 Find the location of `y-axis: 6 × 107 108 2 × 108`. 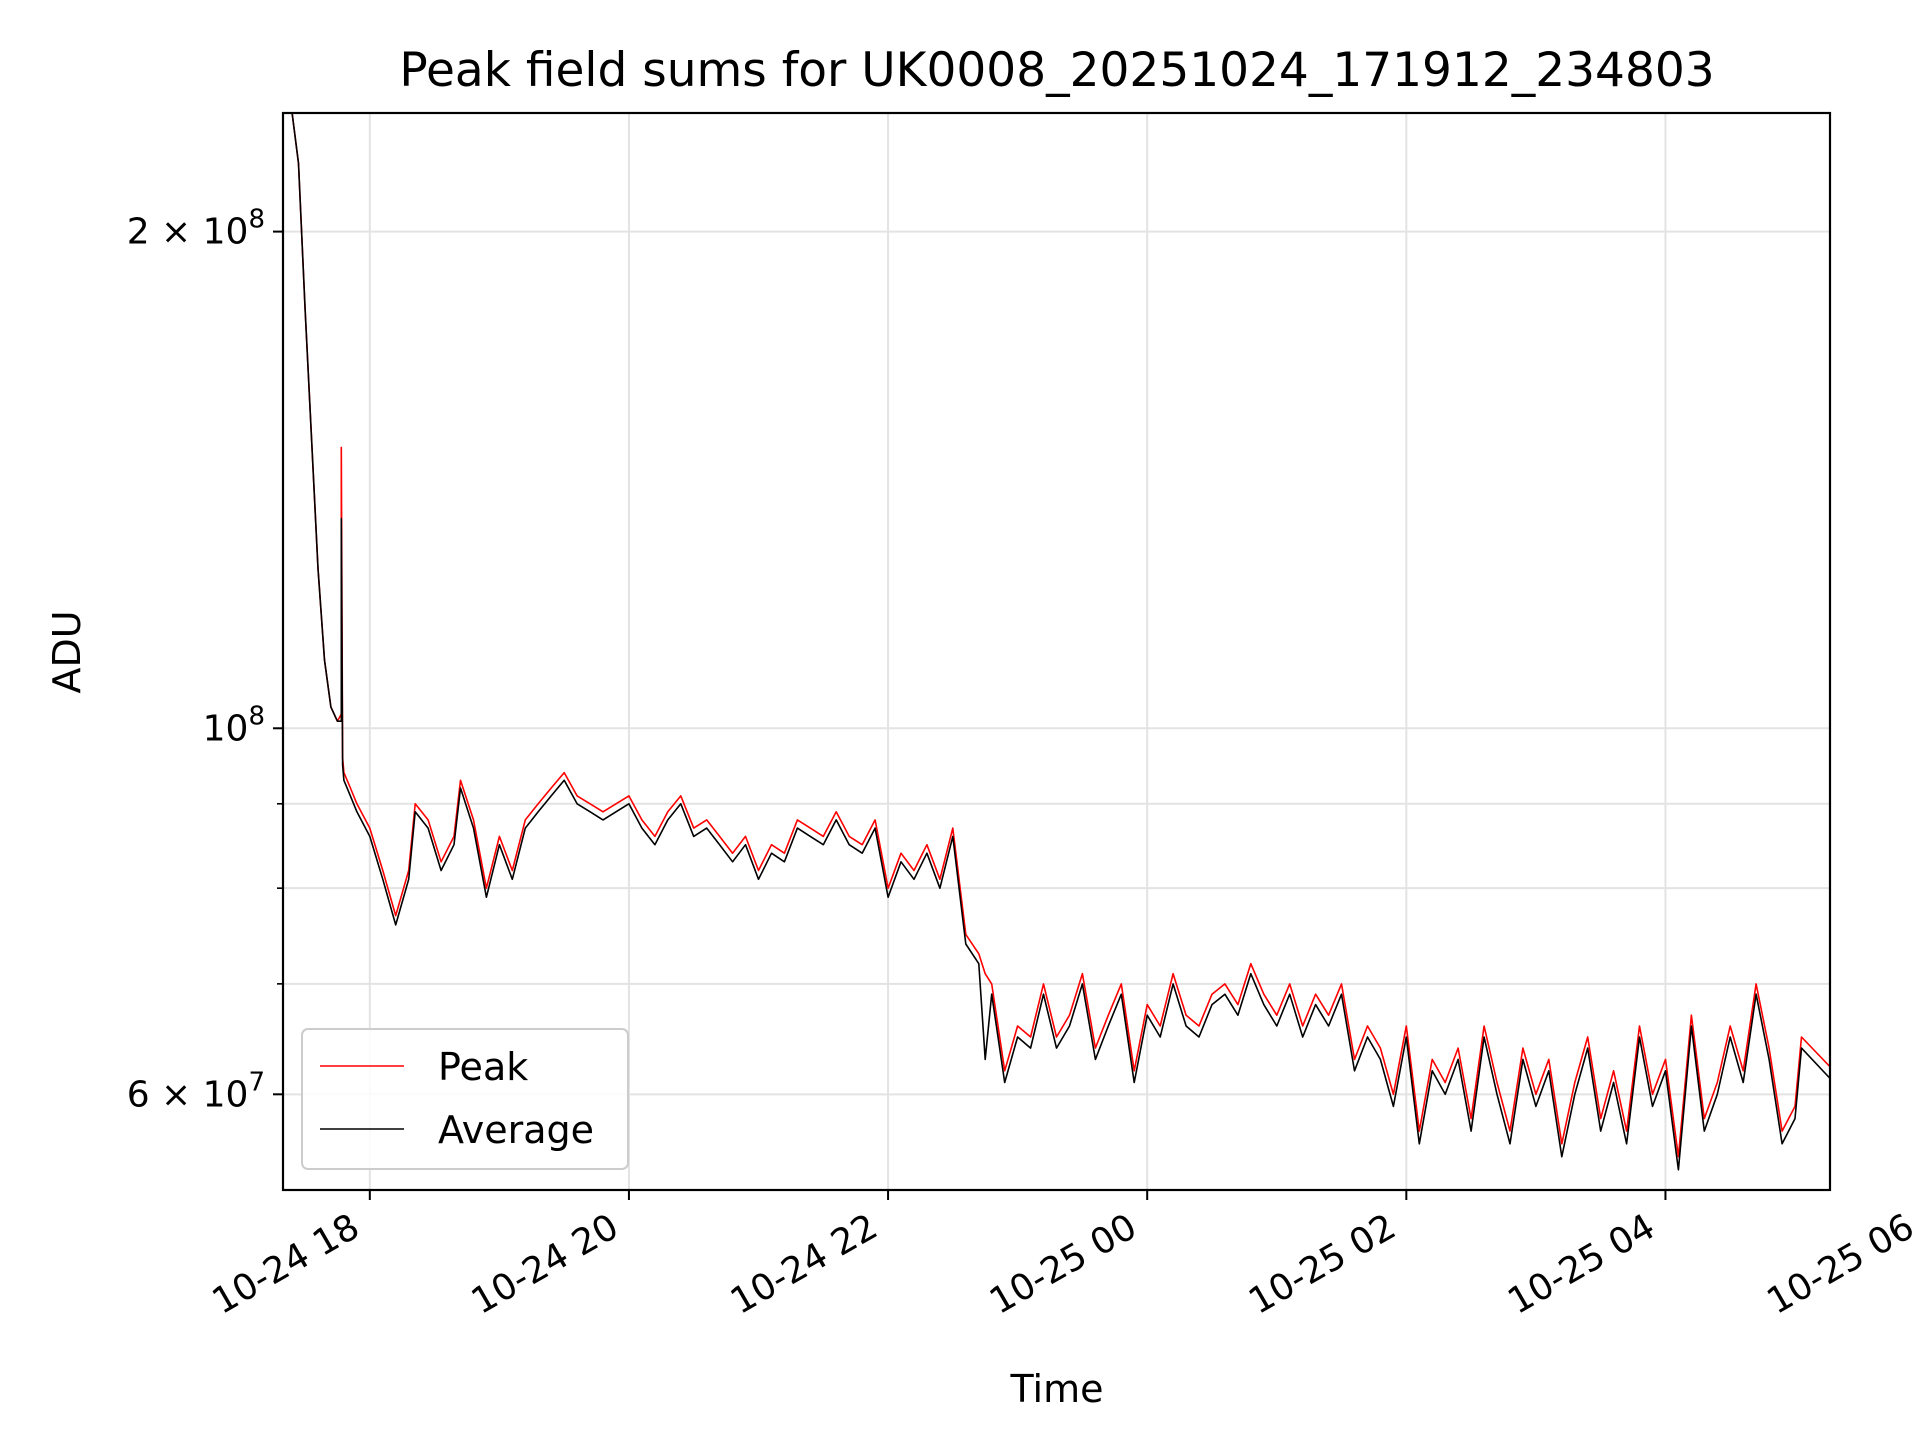

y-axis: 6 × 107 108 2 × 108 is located at coordinates (205, 660).